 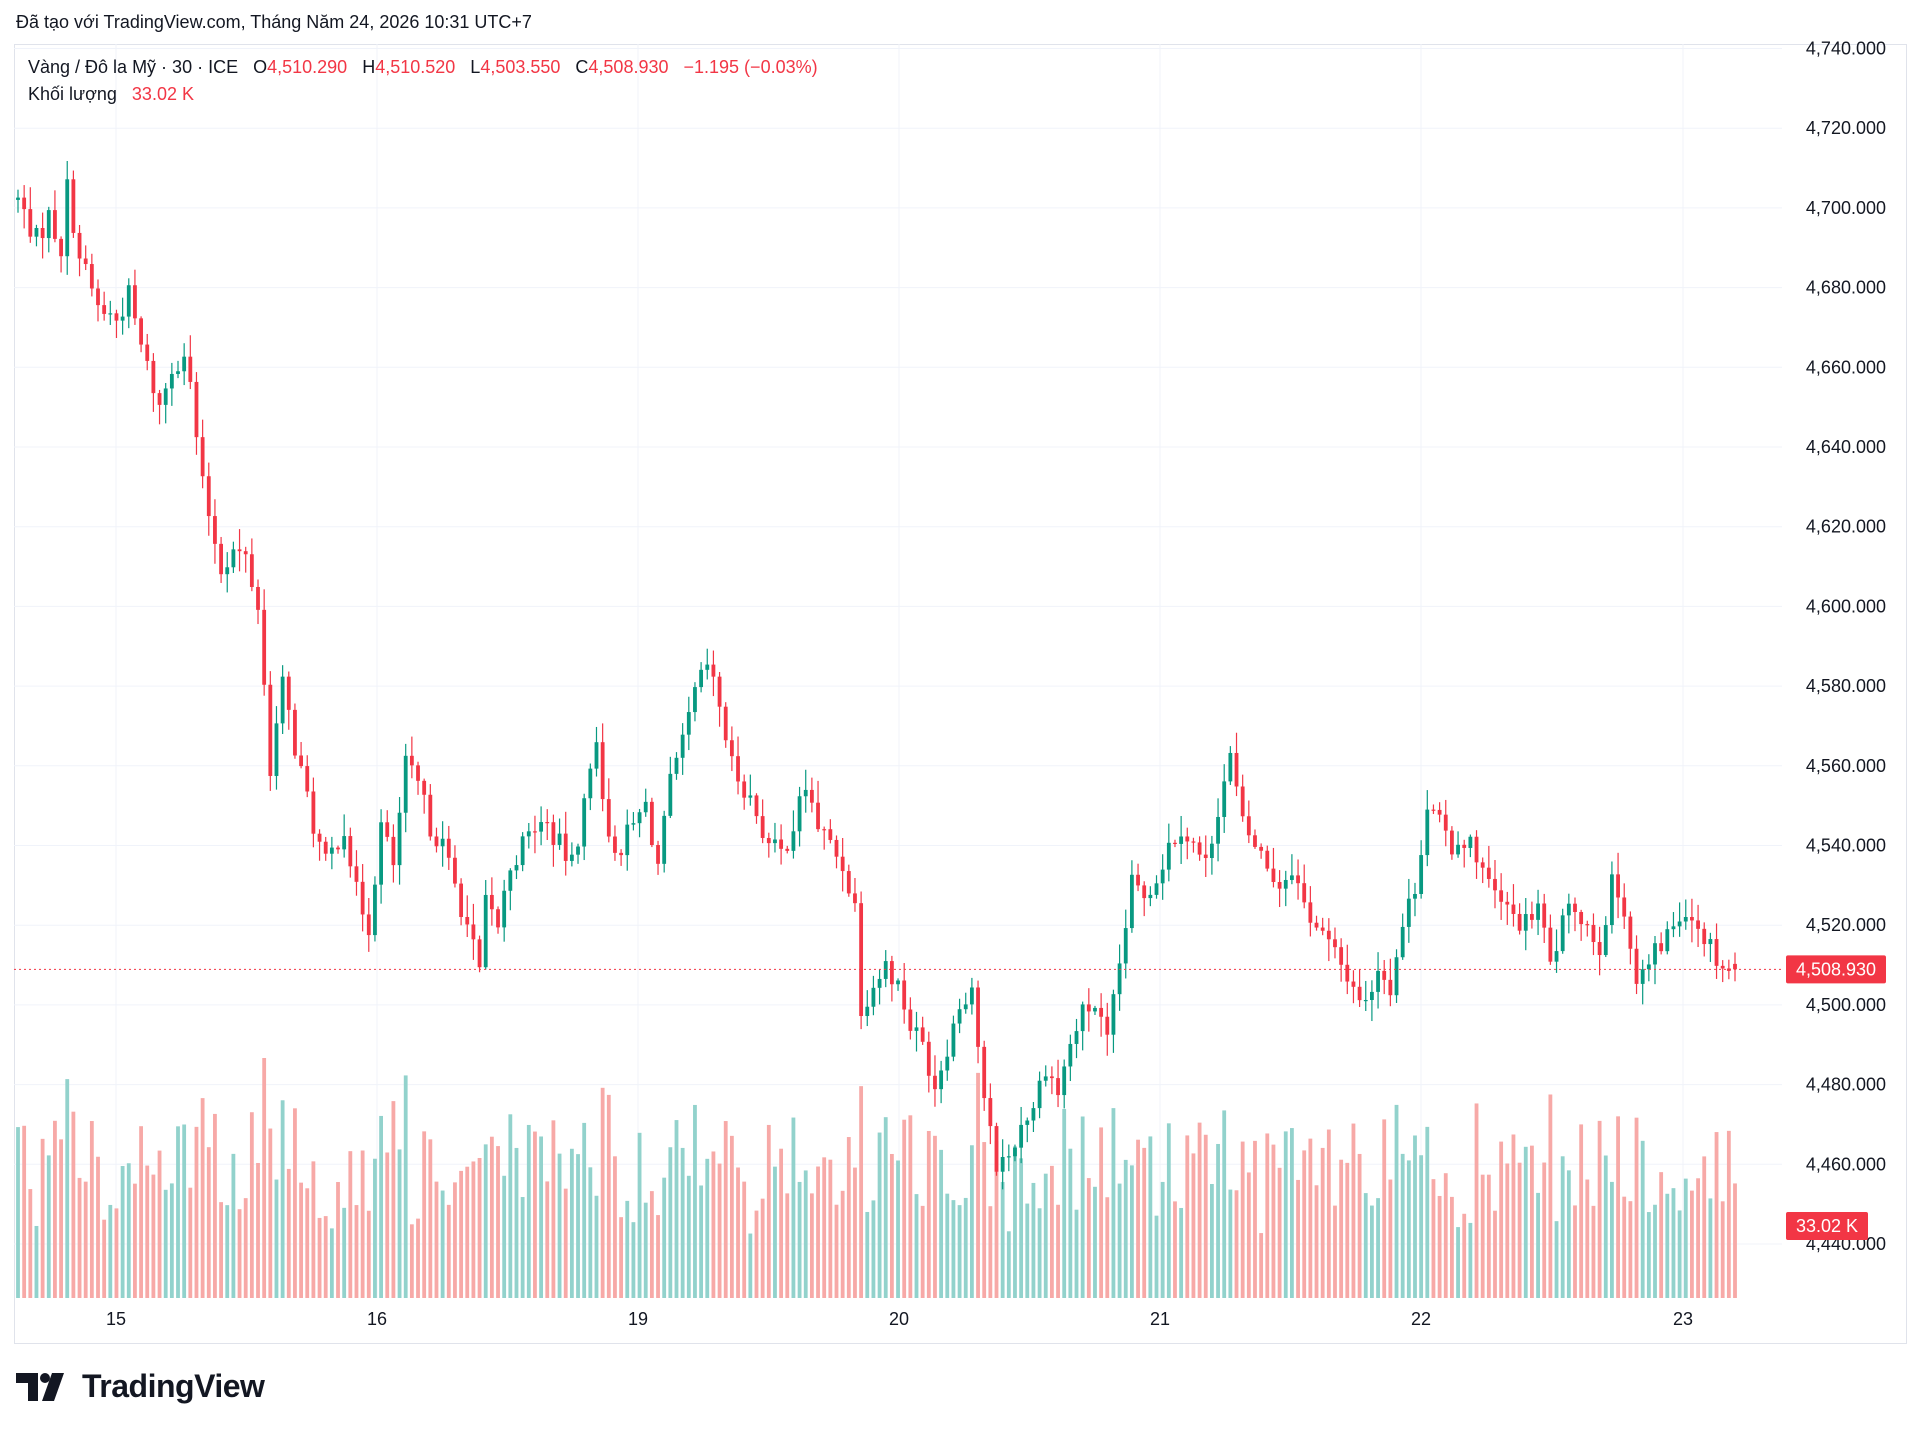 I want to click on legend-high-label: H, so click(x=369, y=67).